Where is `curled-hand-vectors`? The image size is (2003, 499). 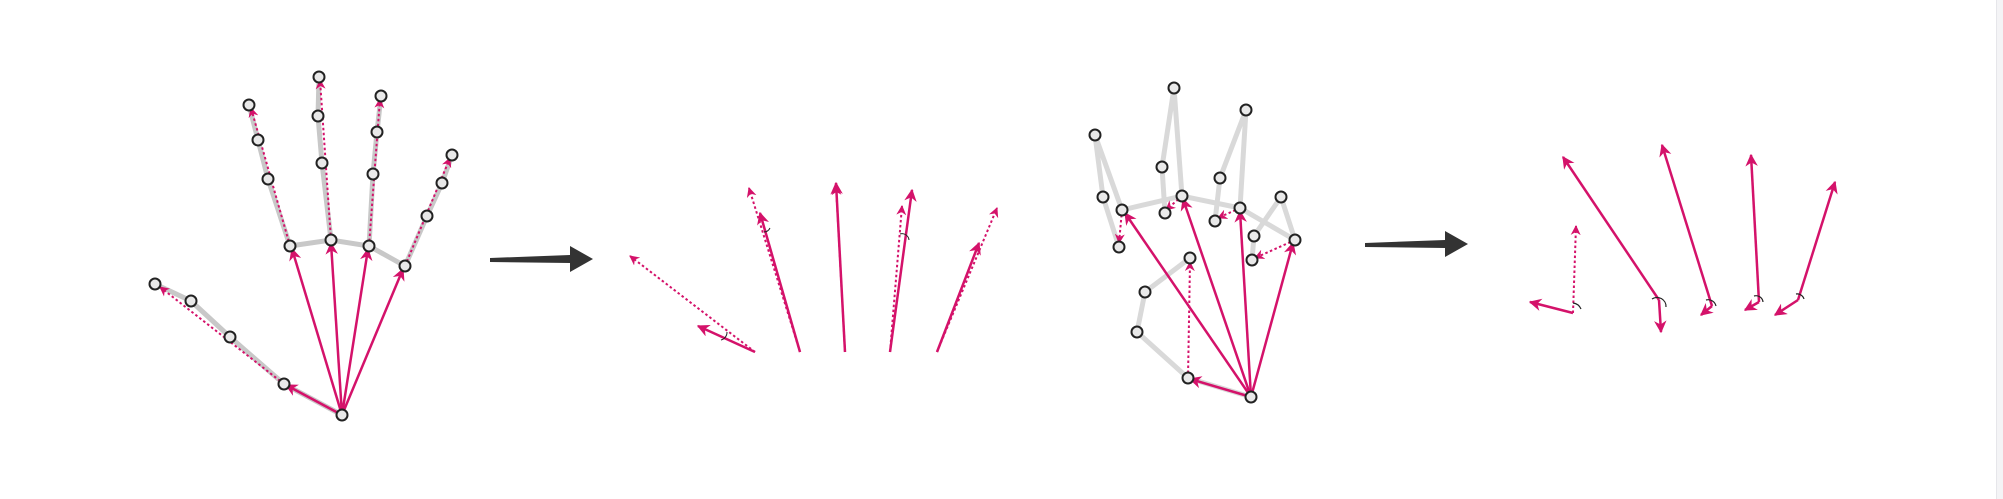
curled-hand-vectors is located at coordinates (1683, 238).